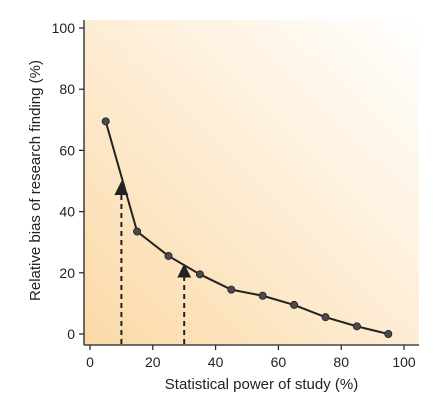  Describe the element at coordinates (67, 89) in the screenshot. I see `y-tick-label: 80` at that location.